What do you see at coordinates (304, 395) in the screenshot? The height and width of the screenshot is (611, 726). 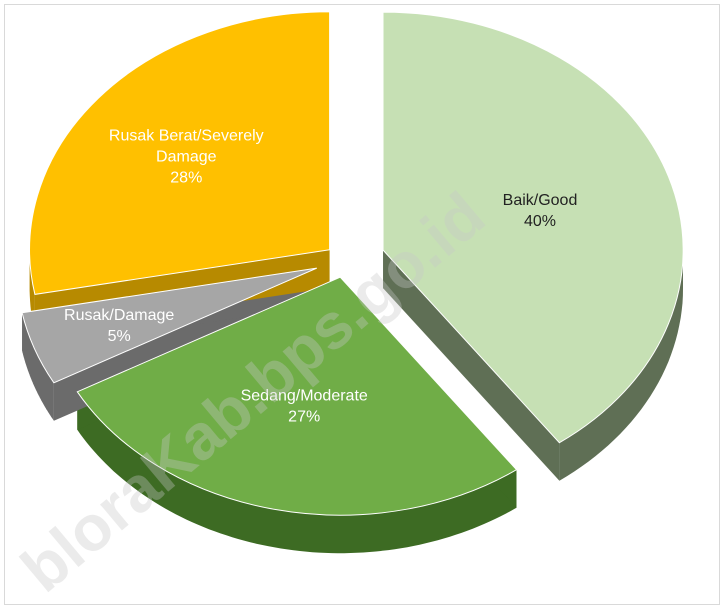 I see `slice-category-label: Sedang/Moderate` at bounding box center [304, 395].